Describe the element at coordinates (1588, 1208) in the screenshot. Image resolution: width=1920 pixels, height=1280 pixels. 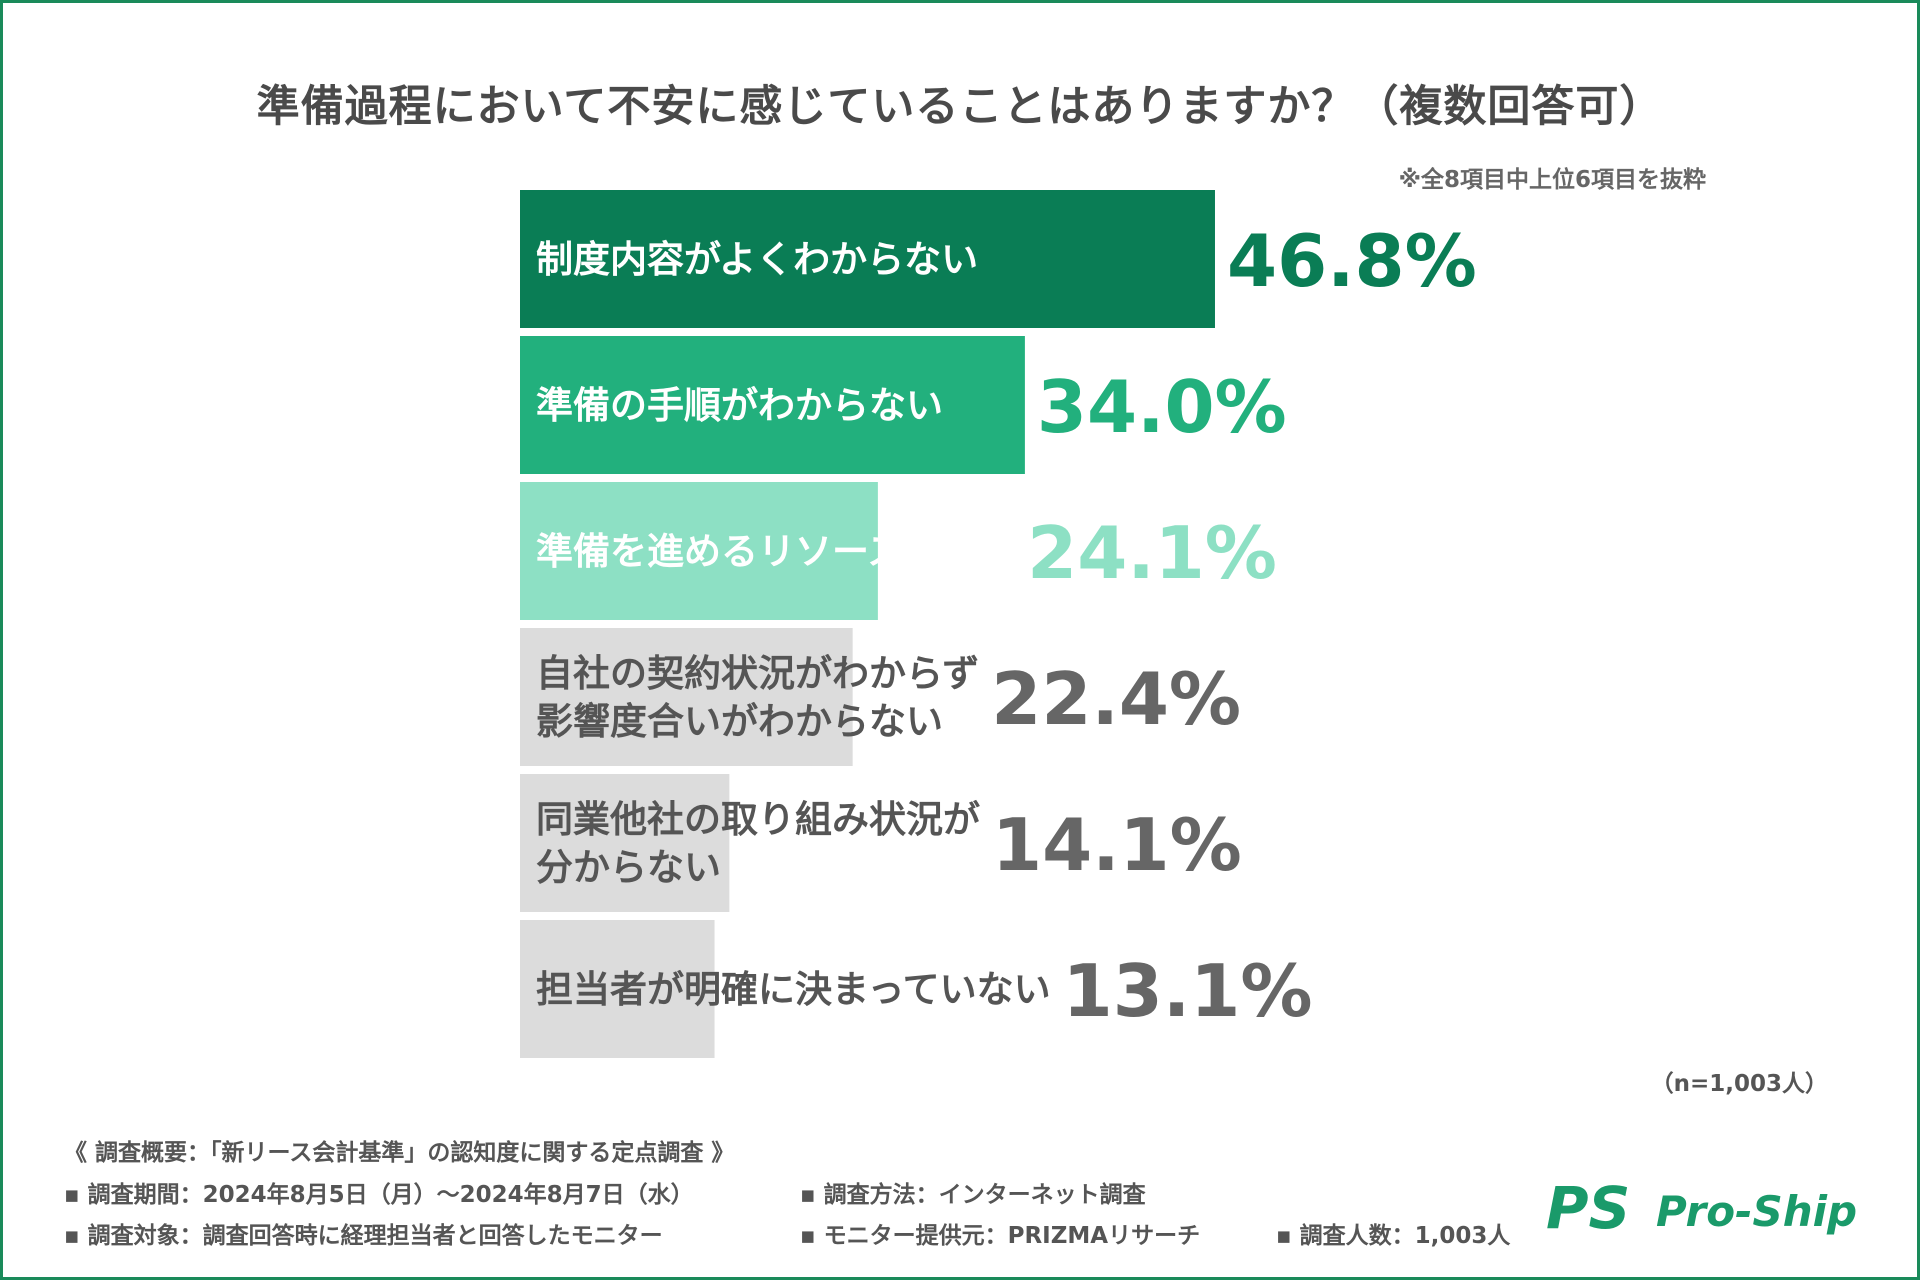
I see `logo-mark: PS` at that location.